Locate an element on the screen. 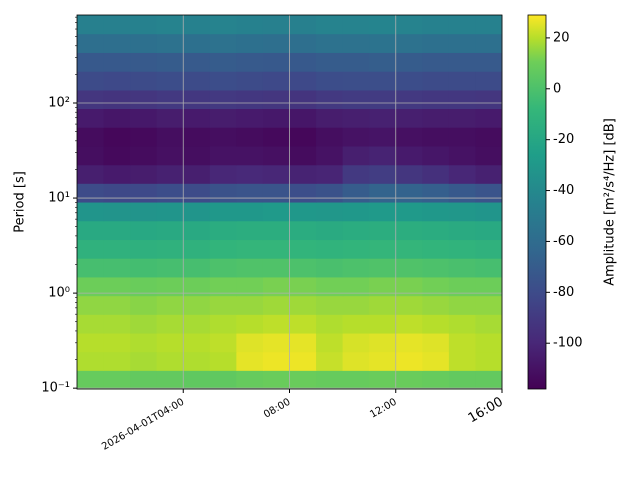 Image resolution: width=640 pixels, height=480 pixels. colorbar-tick-label: 0 is located at coordinates (557, 88).